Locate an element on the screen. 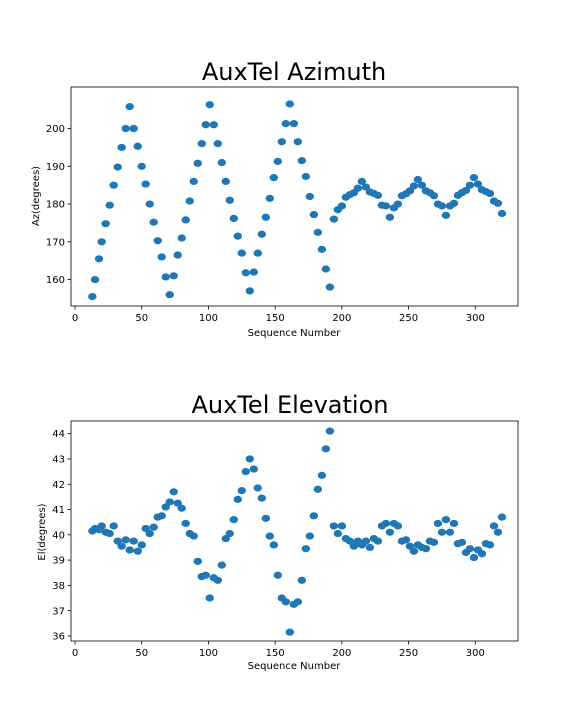 This screenshot has width=576, height=720. elevation-y-tick-label: 36 is located at coordinates (58, 637).